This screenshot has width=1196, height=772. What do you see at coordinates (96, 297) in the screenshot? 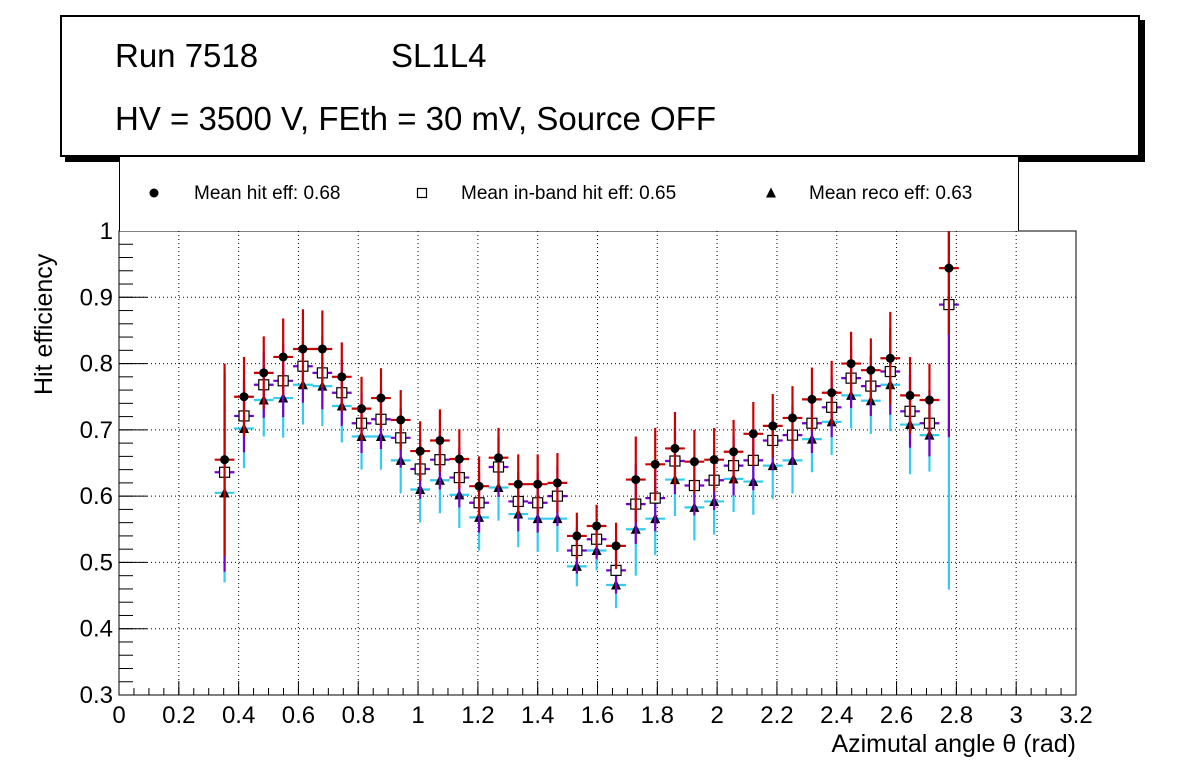
I see `y-tick-label: 0.9` at bounding box center [96, 297].